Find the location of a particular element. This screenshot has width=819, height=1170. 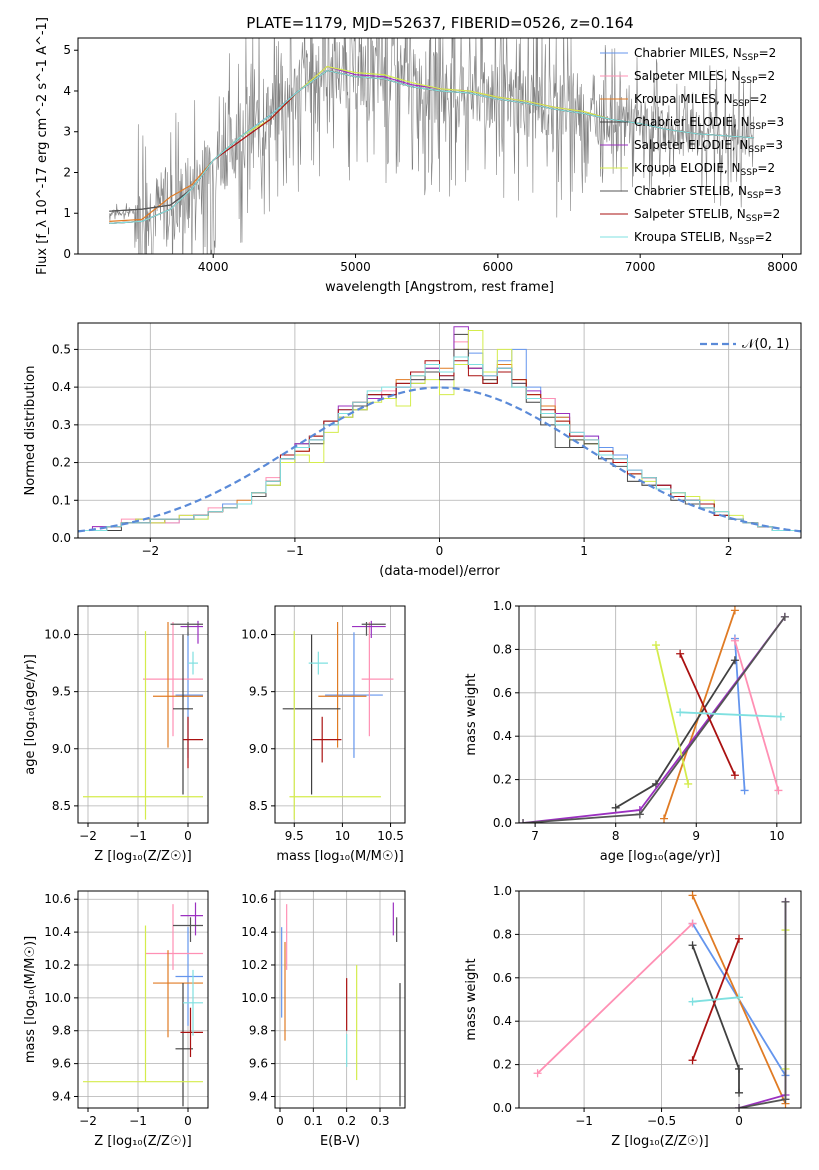

y-tick-label: 9.8 is located at coordinates (258, 1031).